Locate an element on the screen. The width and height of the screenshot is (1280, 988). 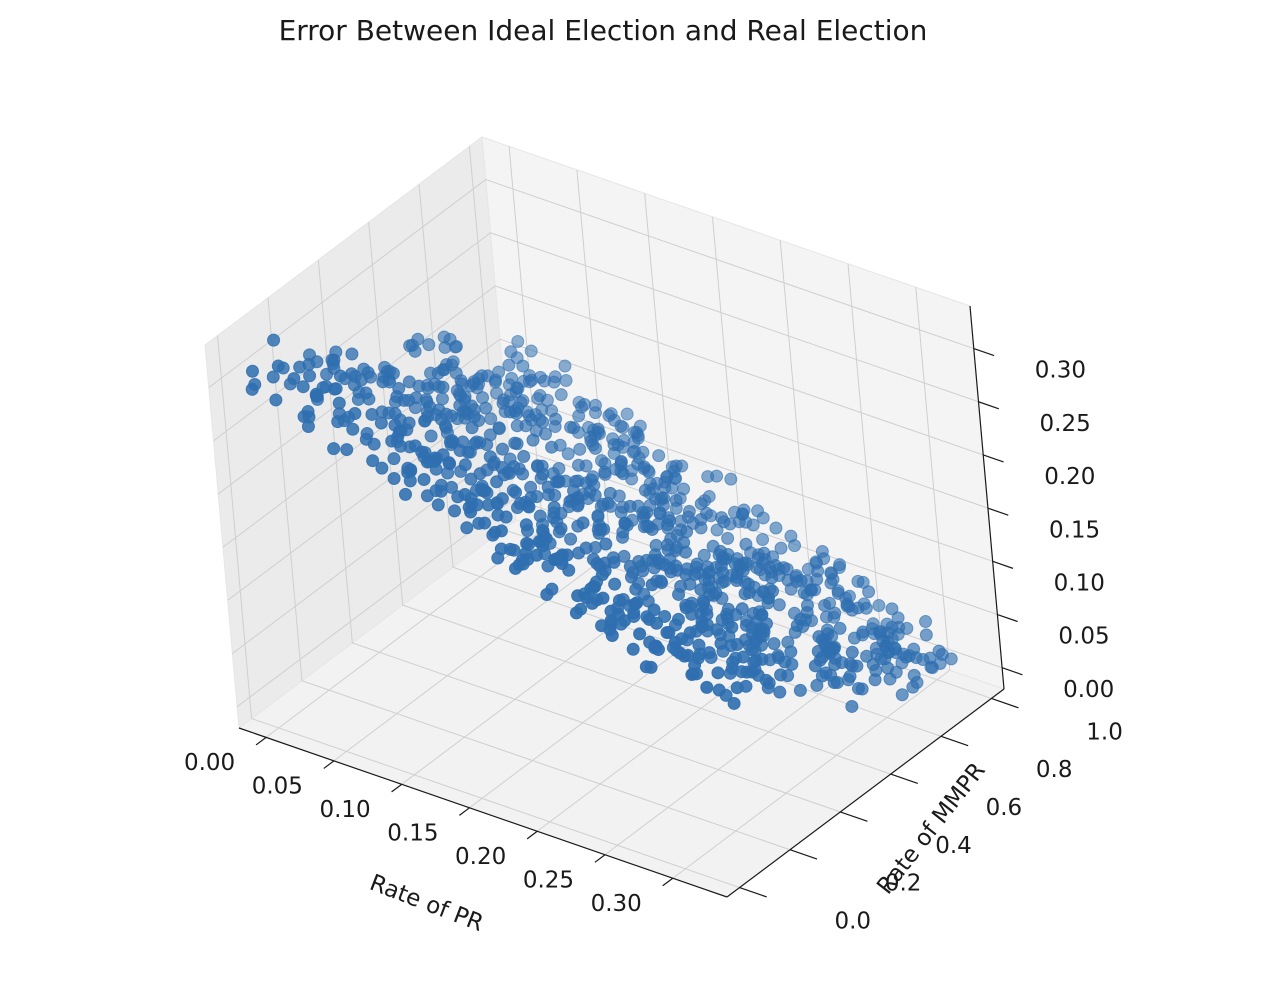
z-tick-label: 0.10 is located at coordinates (1079, 583).